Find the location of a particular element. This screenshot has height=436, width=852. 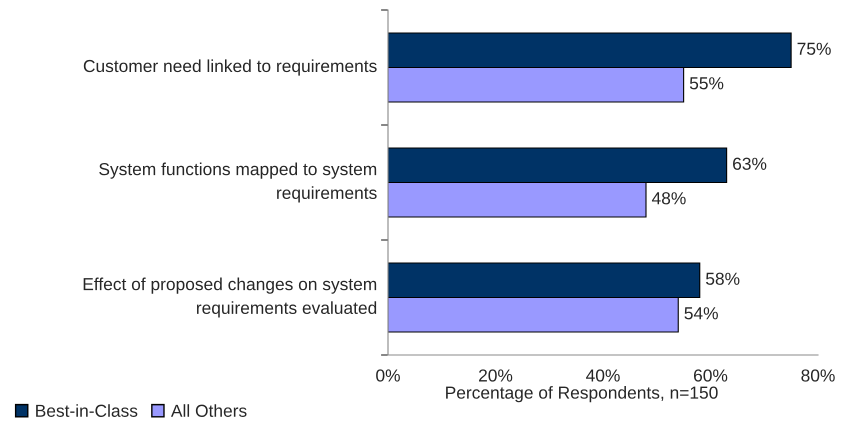

x-tick-label: 0% is located at coordinates (388, 375).